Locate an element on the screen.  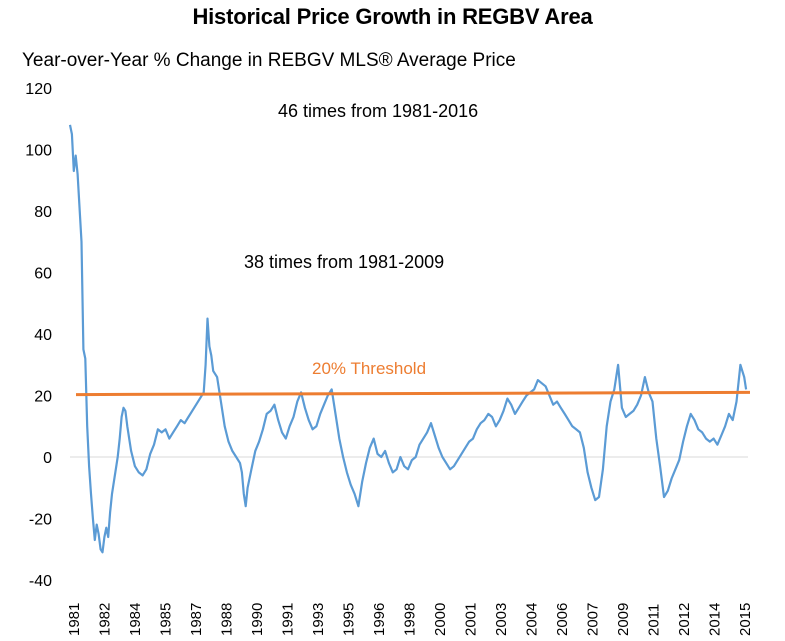
x-tick-label: 1991 is located at coordinates (288, 619).